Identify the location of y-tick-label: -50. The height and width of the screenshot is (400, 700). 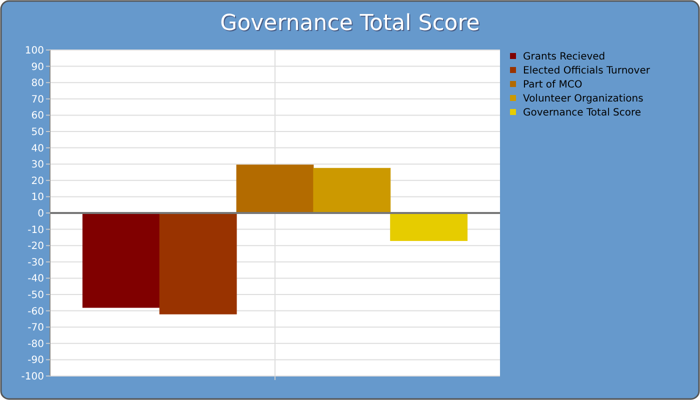
(36, 295).